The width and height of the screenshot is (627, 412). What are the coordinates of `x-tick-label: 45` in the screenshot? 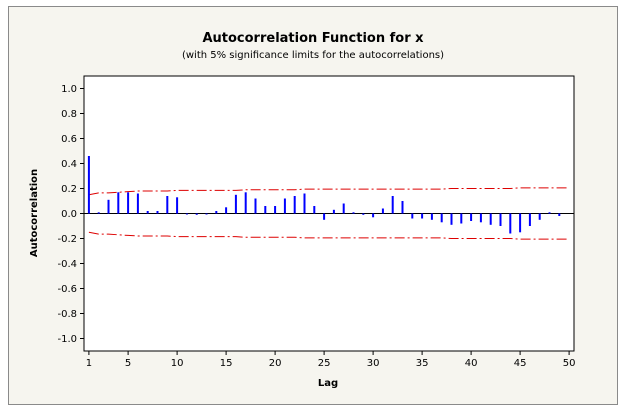 It's located at (520, 363).